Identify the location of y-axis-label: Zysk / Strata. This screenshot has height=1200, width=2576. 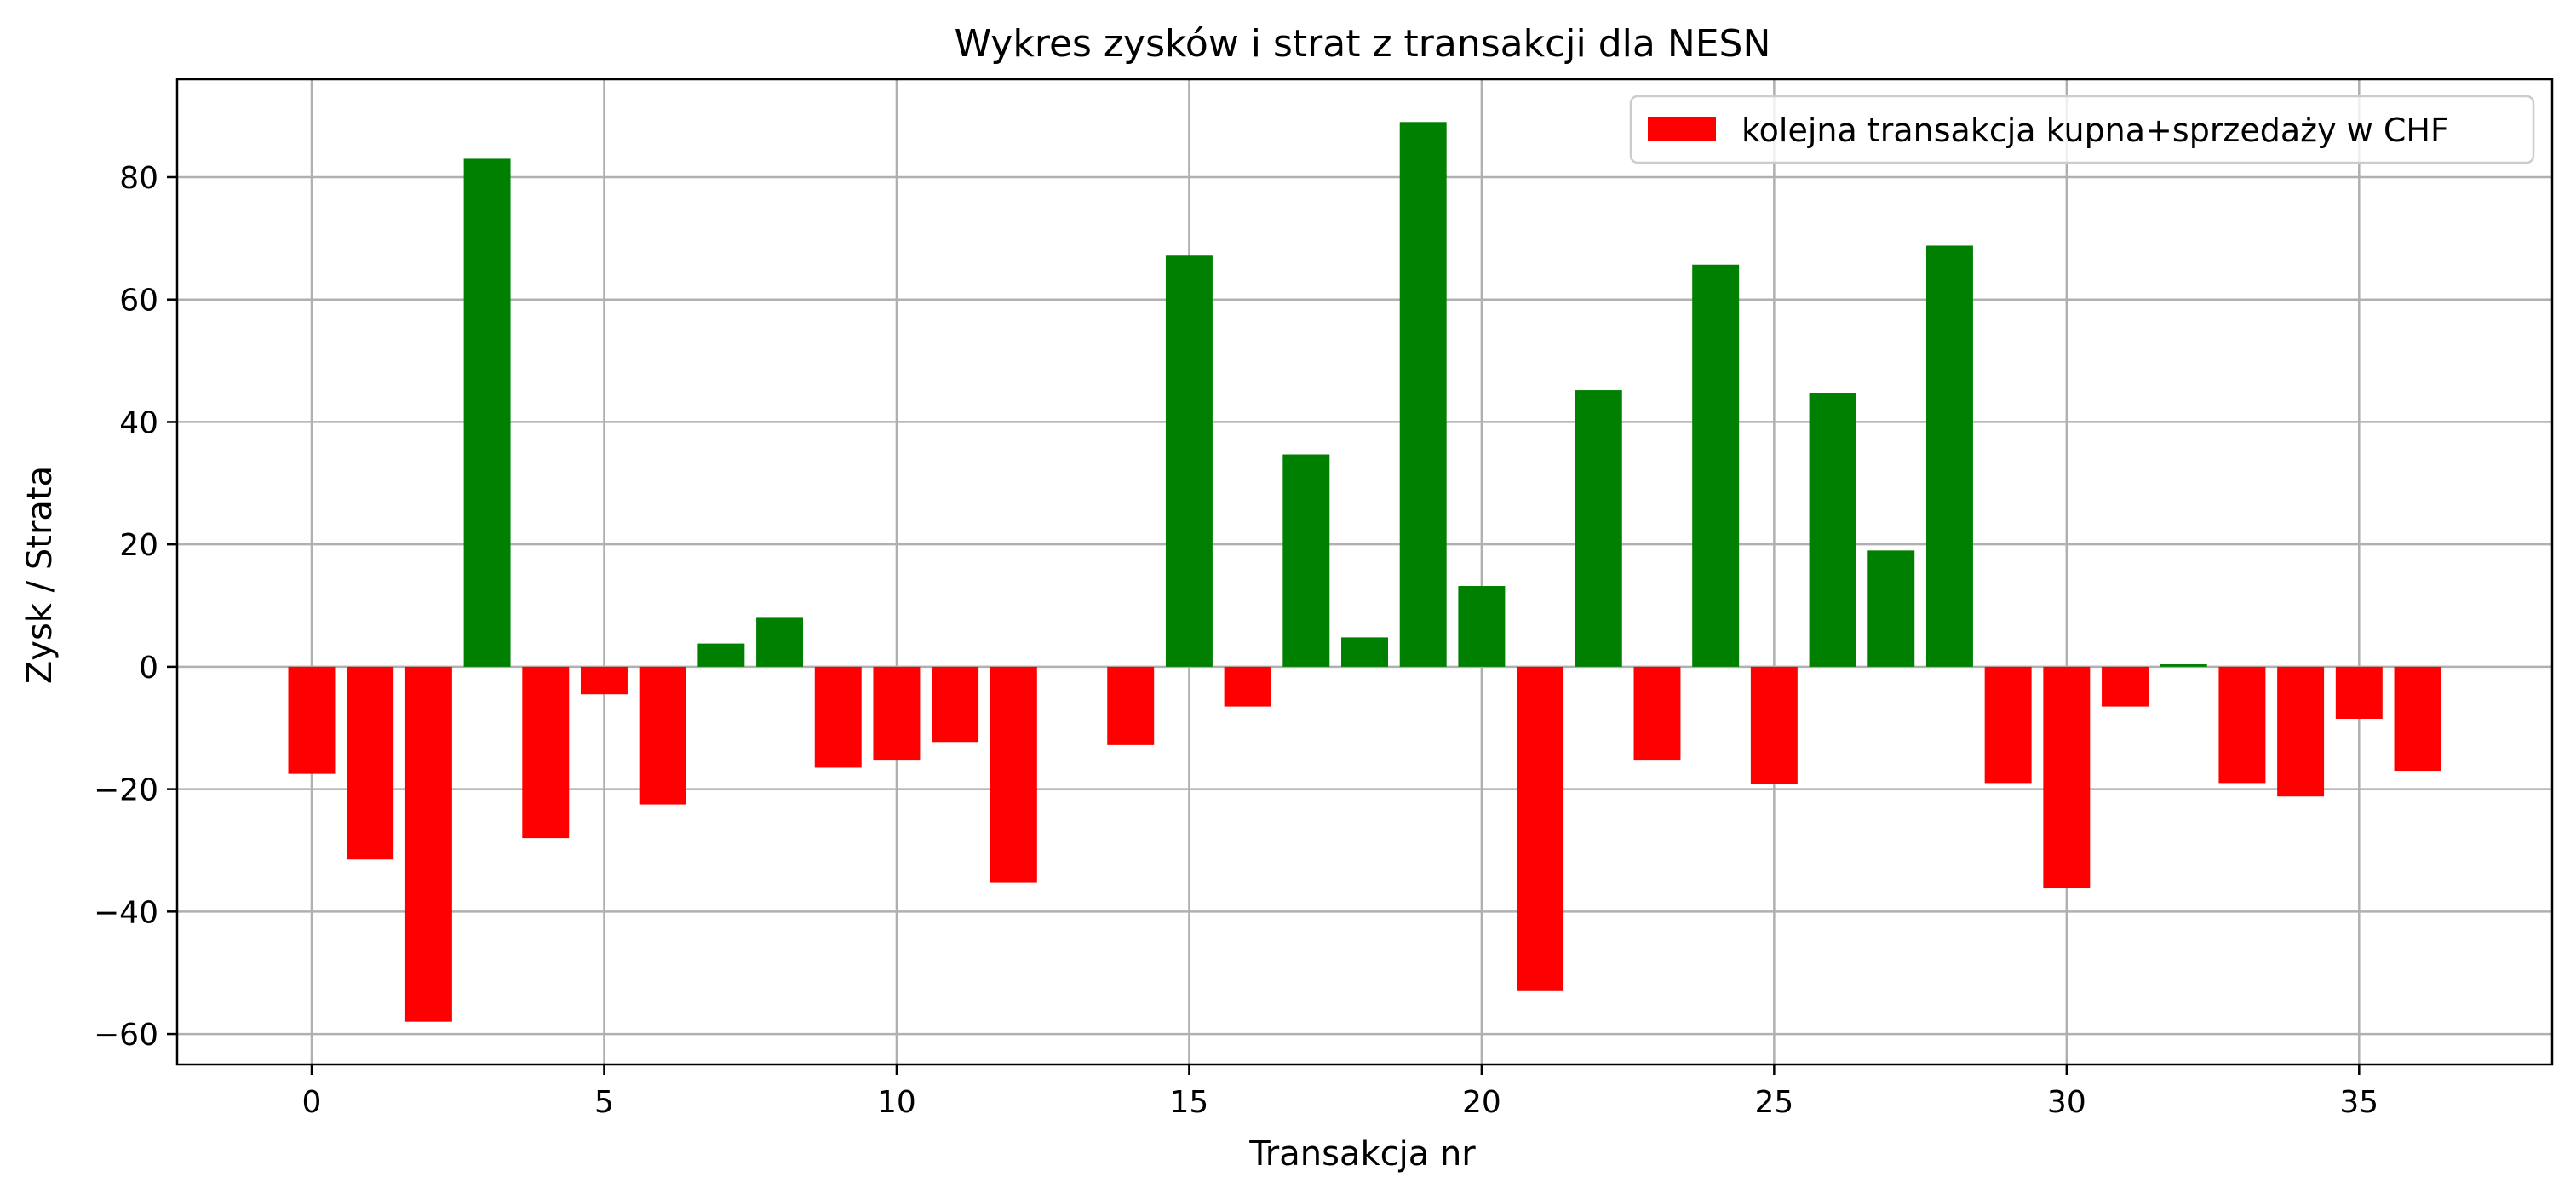
(40, 575).